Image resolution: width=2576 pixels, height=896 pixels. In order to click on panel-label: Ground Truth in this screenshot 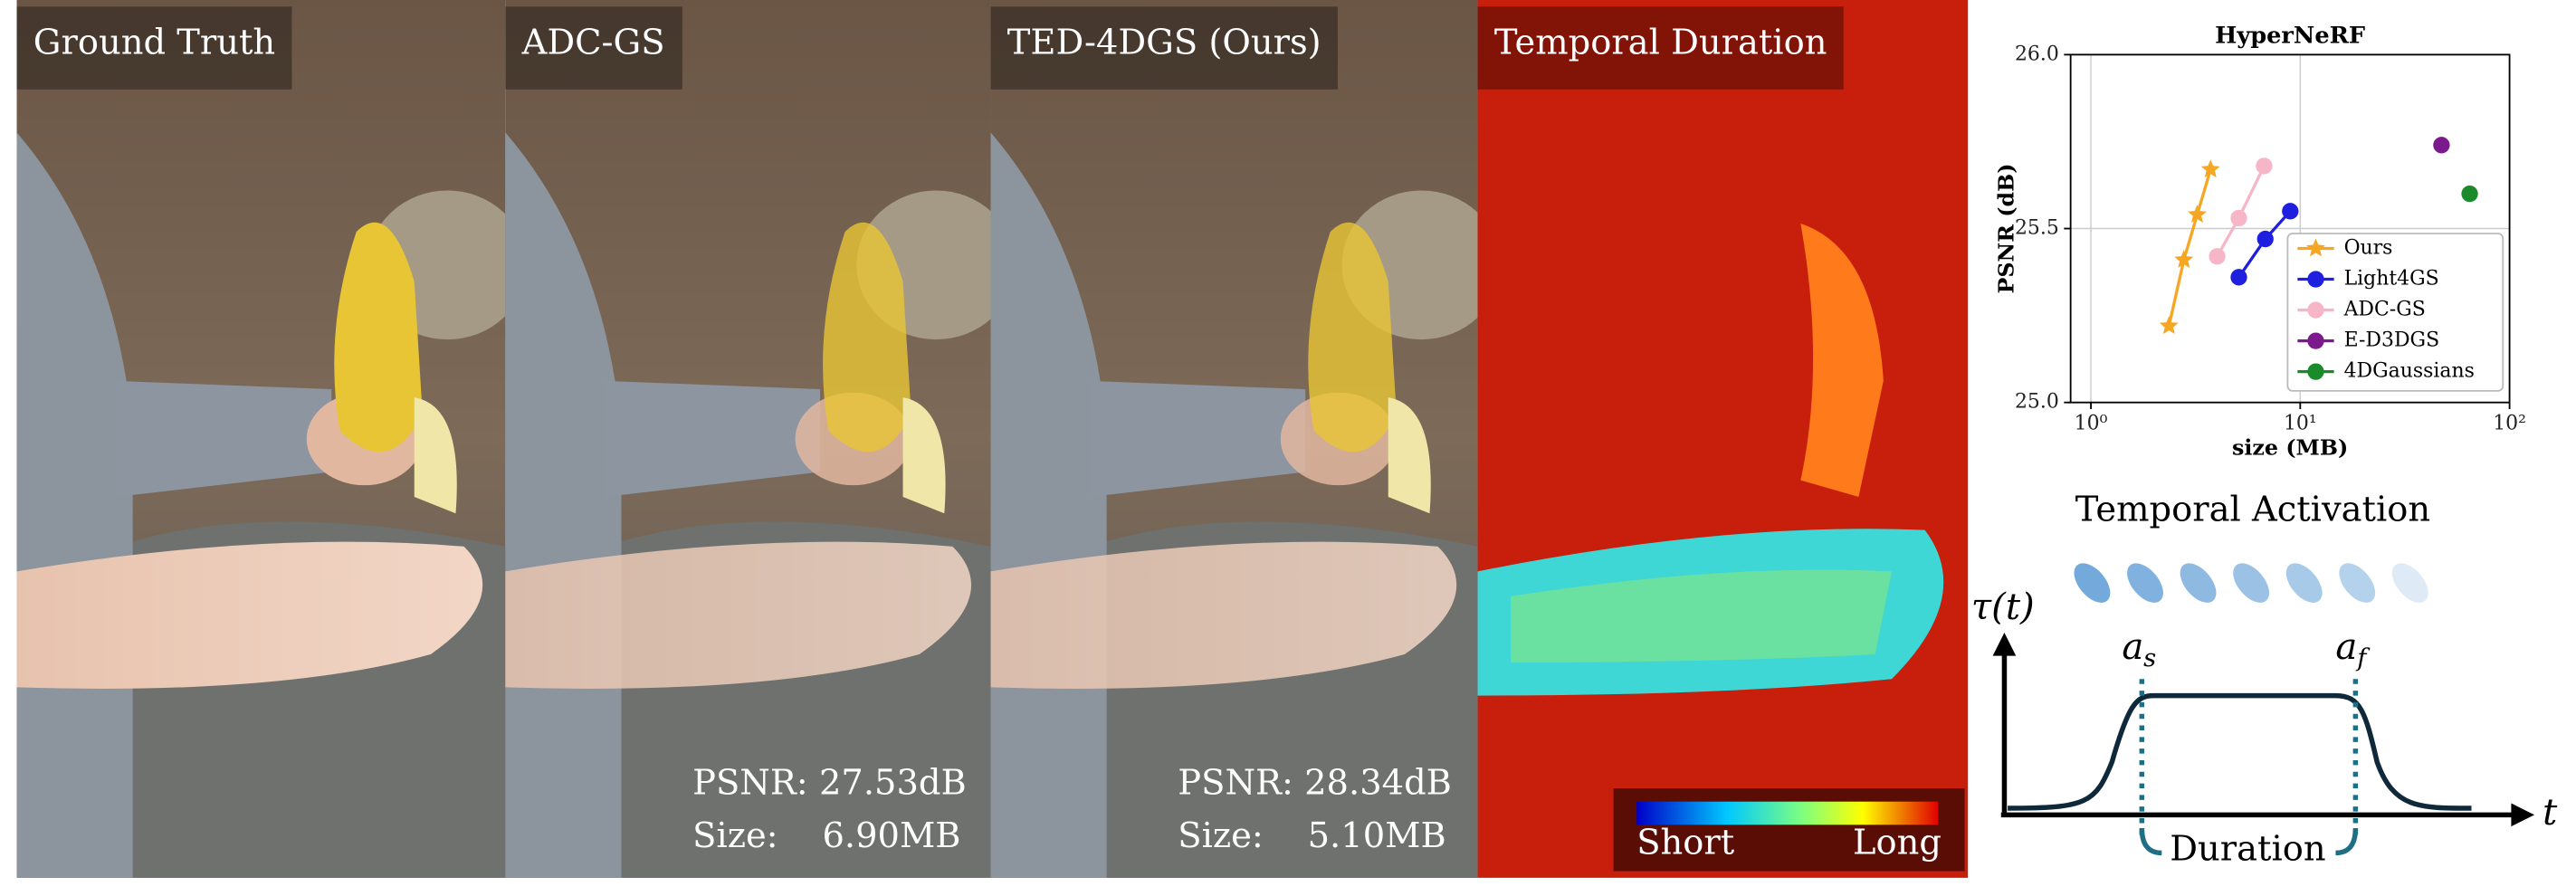, I will do `click(154, 42)`.